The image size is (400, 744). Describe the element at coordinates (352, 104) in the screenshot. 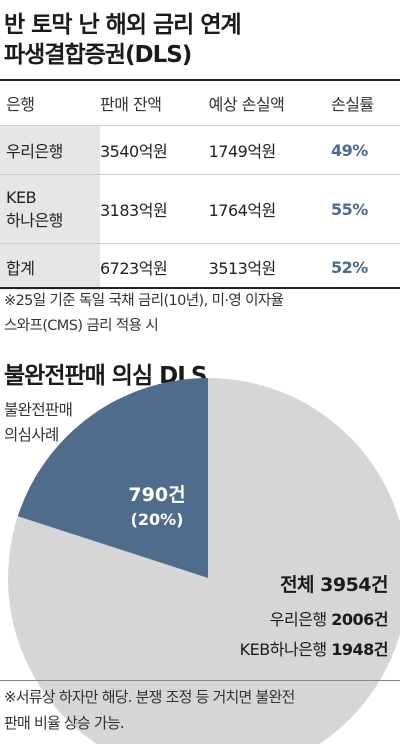

I see `column-header-rate: 손실률` at that location.